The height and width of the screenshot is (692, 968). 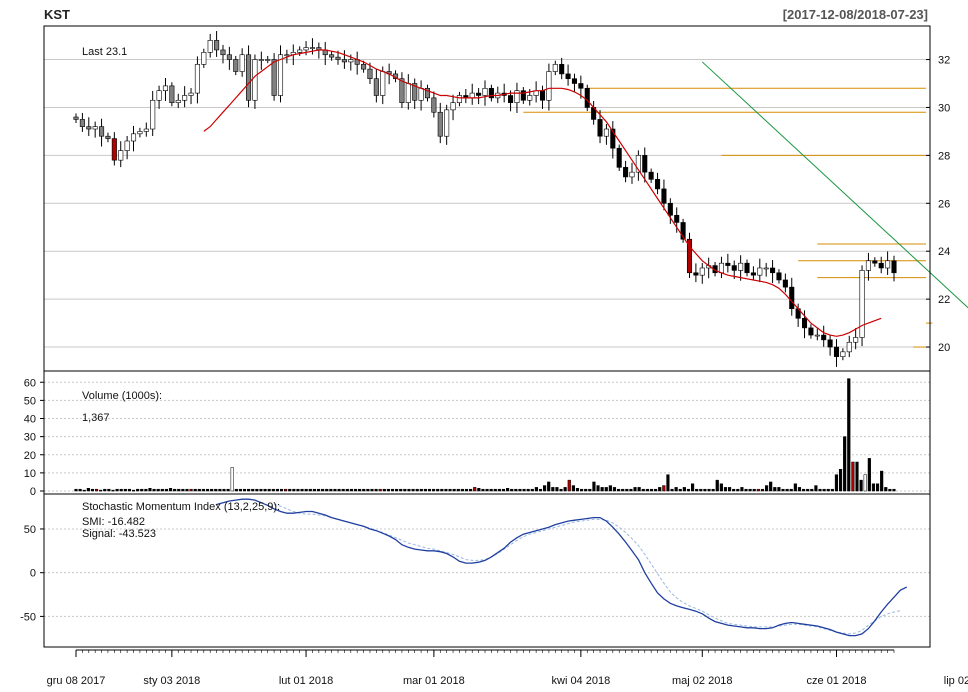 I want to click on volume-tick-label: 40, so click(x=30, y=420).